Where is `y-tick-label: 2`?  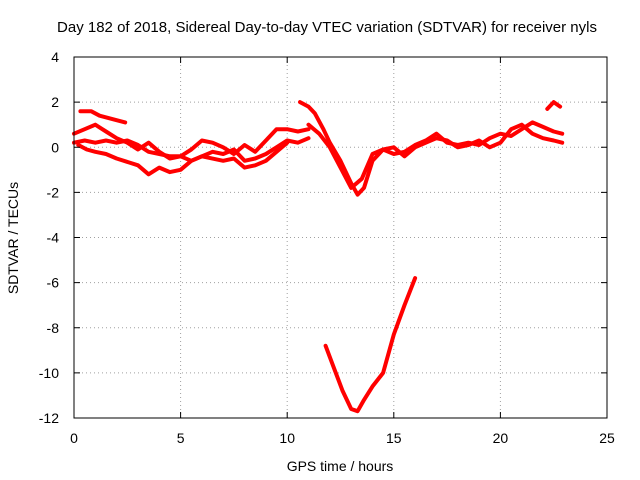 y-tick-label: 2 is located at coordinates (55, 102).